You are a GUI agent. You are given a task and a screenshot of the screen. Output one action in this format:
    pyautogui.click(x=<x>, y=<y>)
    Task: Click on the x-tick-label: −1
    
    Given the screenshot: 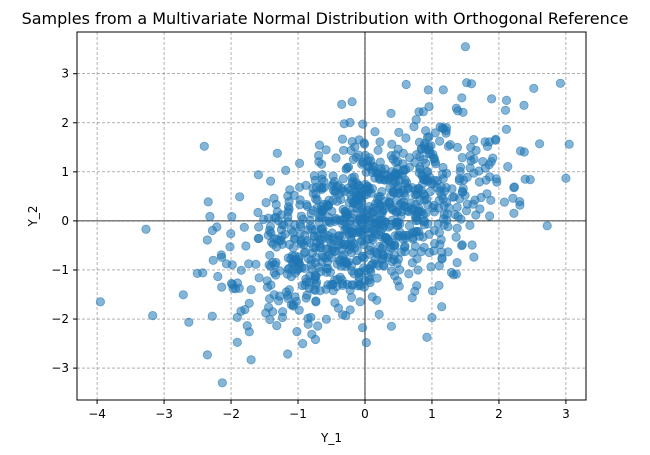 What is the action you would take?
    pyautogui.click(x=298, y=414)
    